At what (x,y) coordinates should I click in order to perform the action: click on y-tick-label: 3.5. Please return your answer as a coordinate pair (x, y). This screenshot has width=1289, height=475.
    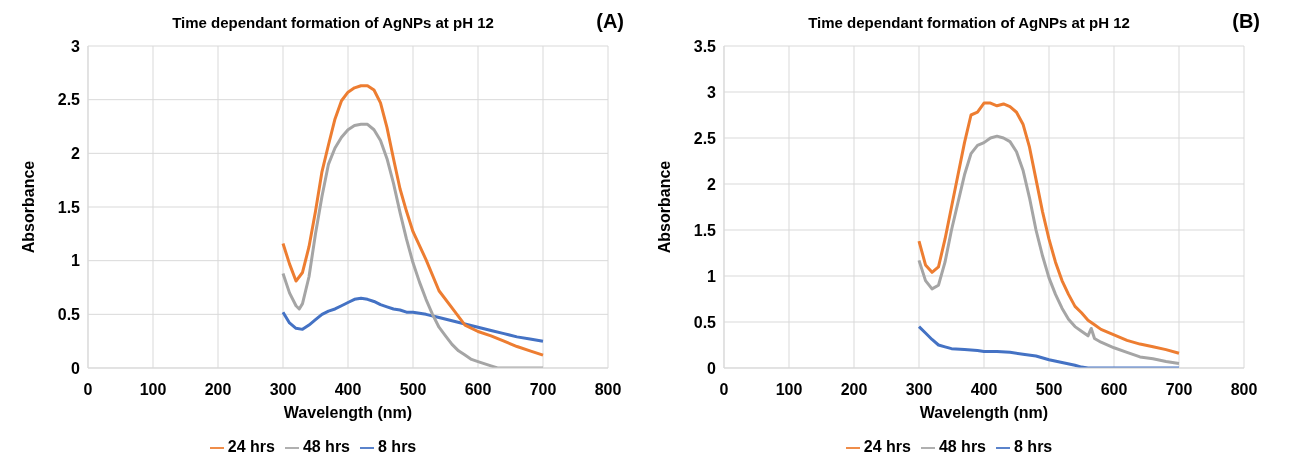
    Looking at the image, I should click on (705, 46).